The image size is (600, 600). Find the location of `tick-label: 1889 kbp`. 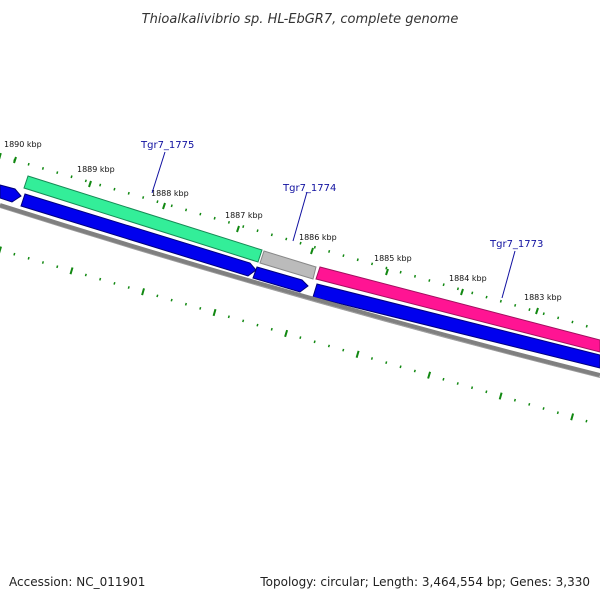

tick-label: 1889 kbp is located at coordinates (96, 169).